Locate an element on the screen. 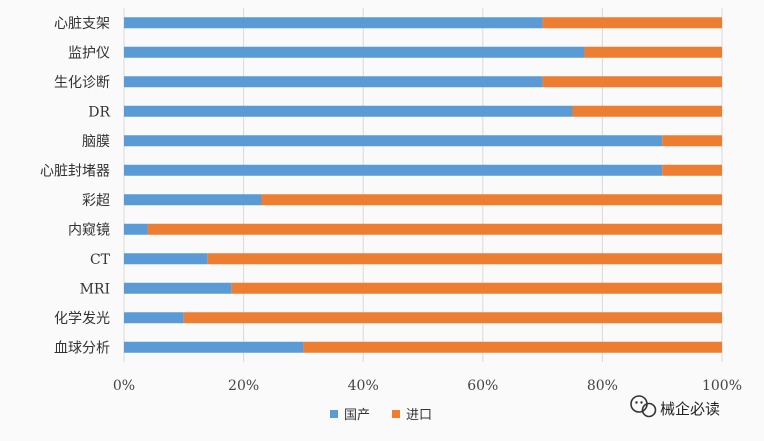 This screenshot has height=441, width=764. x-axis-ticks: 0% 20% 40% 60% 80% 100% is located at coordinates (427, 386).